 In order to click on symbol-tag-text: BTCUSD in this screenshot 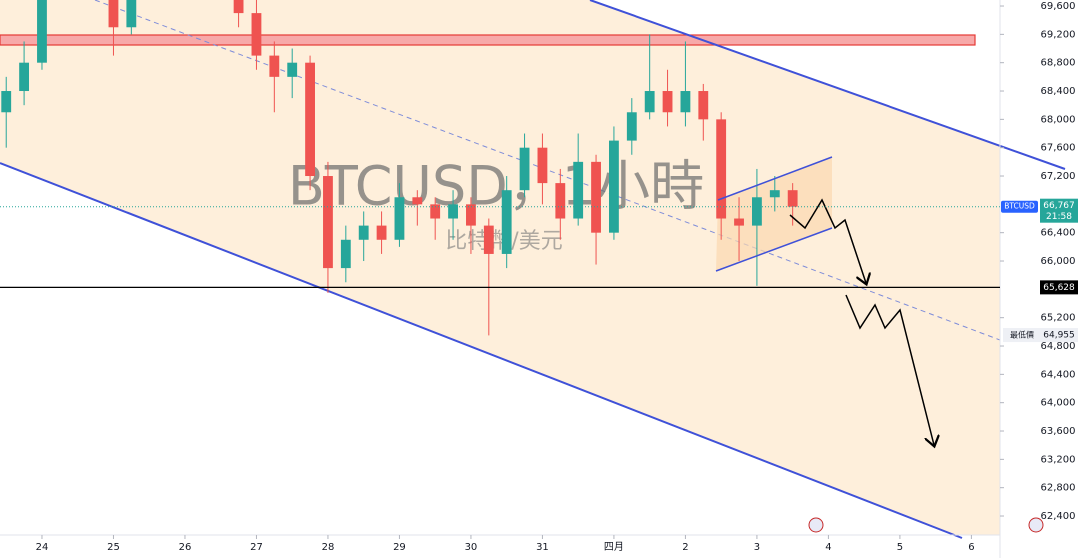, I will do `click(1019, 206)`.